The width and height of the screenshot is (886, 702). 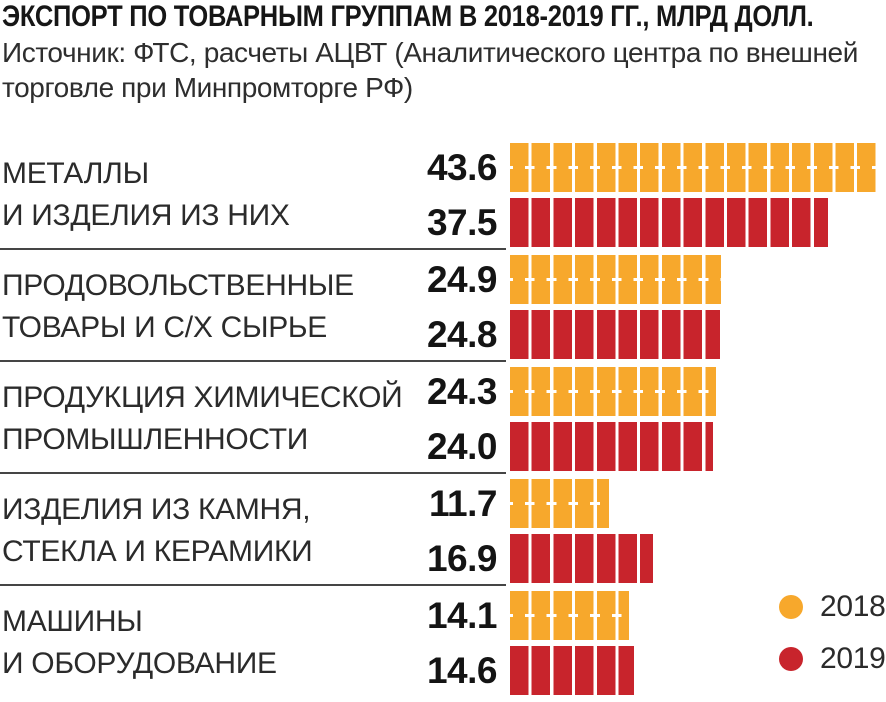 What do you see at coordinates (462, 222) in the screenshot?
I see `value-label-2019: 37.5` at bounding box center [462, 222].